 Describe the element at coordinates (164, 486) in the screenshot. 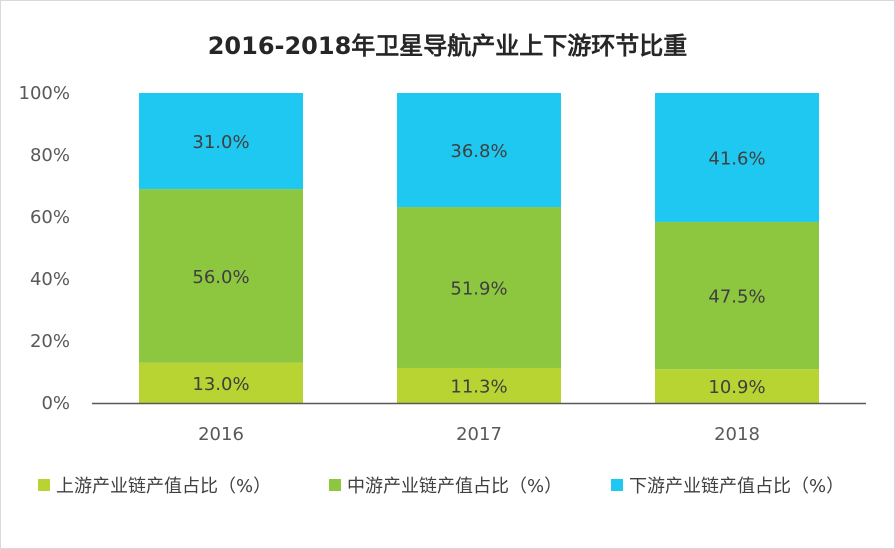

I see `legend-label-upstream: 上游产业链产值占比（%）` at that location.